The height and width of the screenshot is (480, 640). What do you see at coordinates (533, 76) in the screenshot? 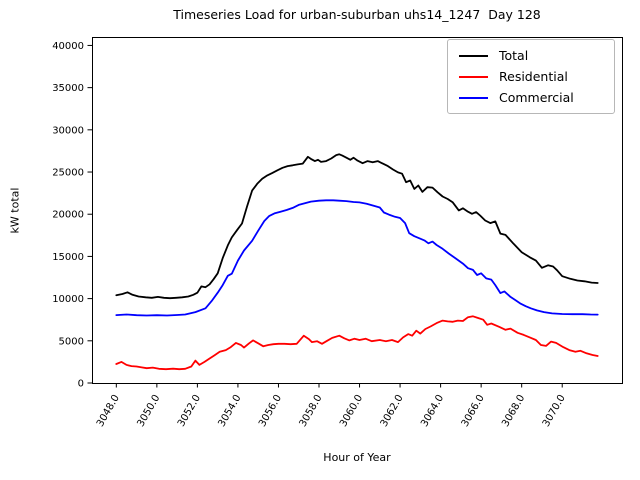
I see `legend-label-residential: Residential` at bounding box center [533, 76].